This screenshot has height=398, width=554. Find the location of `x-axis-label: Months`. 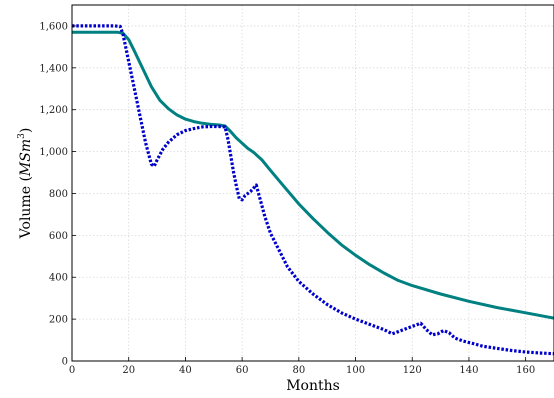

x-axis-label: Months is located at coordinates (313, 386).